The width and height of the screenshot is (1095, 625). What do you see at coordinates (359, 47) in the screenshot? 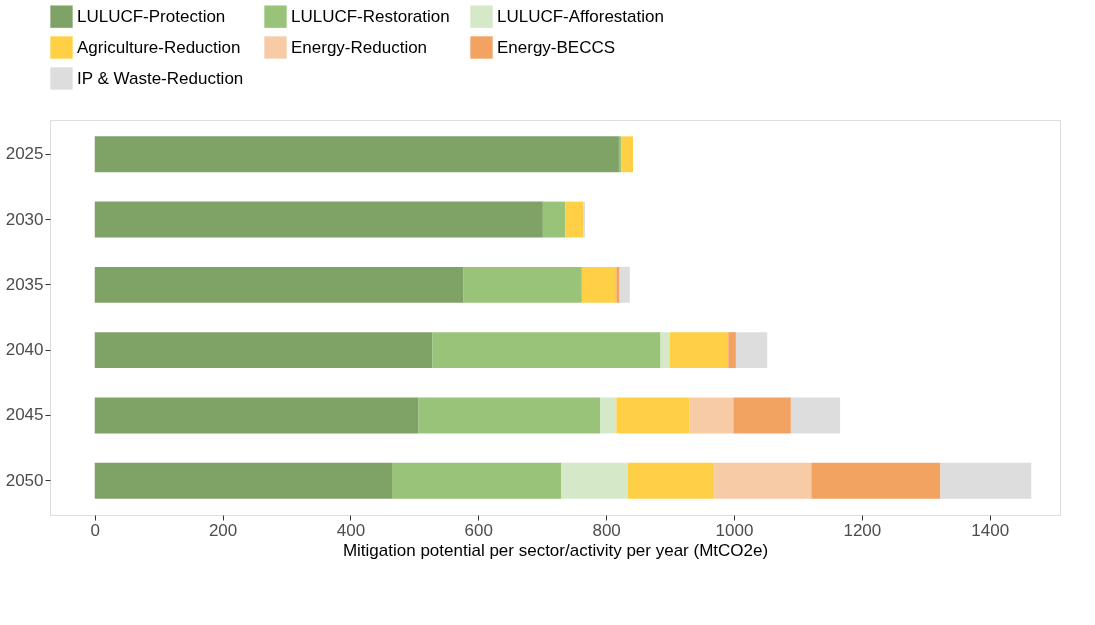
I see `legend-label: Energy-Reduction` at bounding box center [359, 47].